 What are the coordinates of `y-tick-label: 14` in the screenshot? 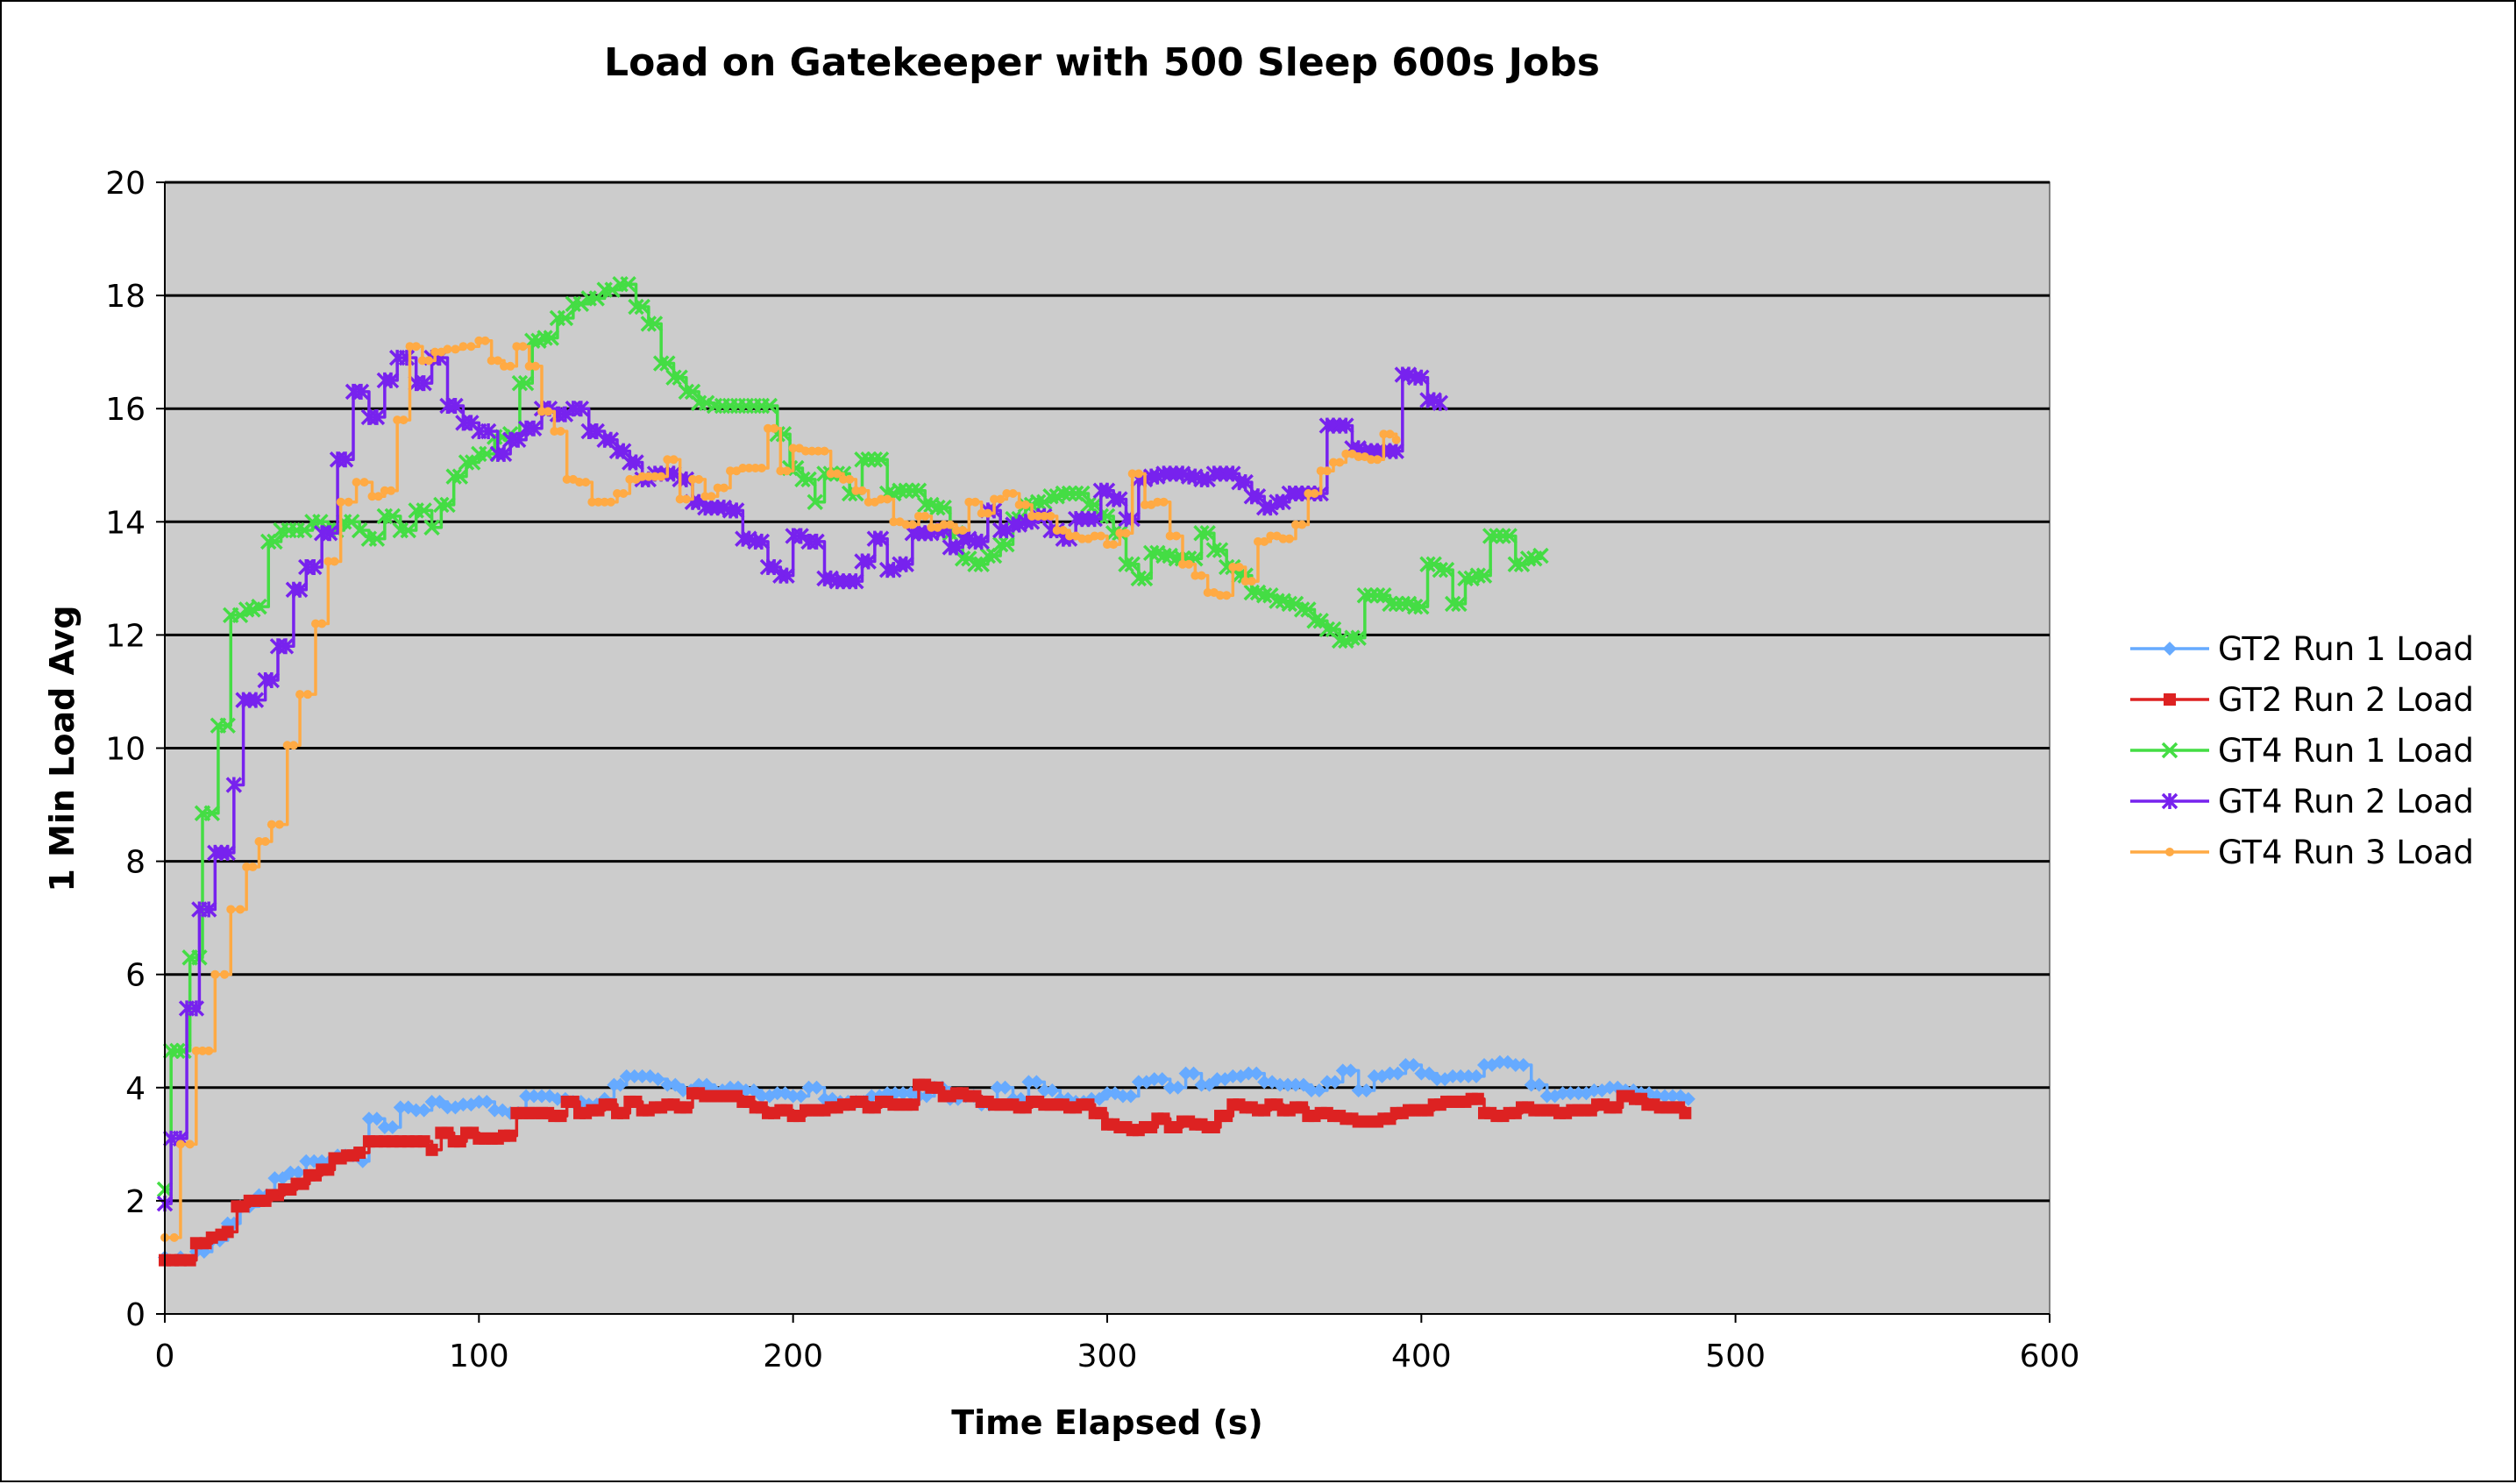 It's located at (125, 523).